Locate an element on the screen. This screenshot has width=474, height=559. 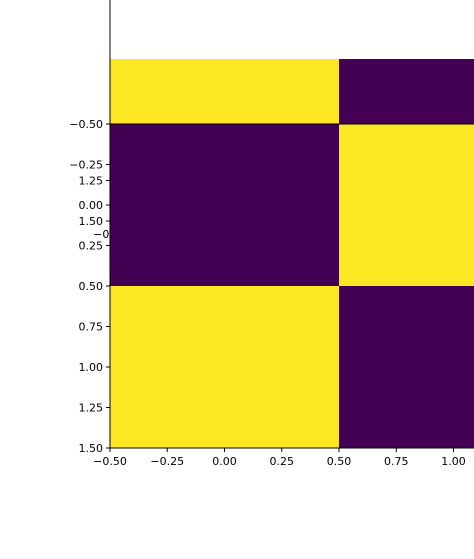
y-tick-label: 0.00 is located at coordinates (91, 205).